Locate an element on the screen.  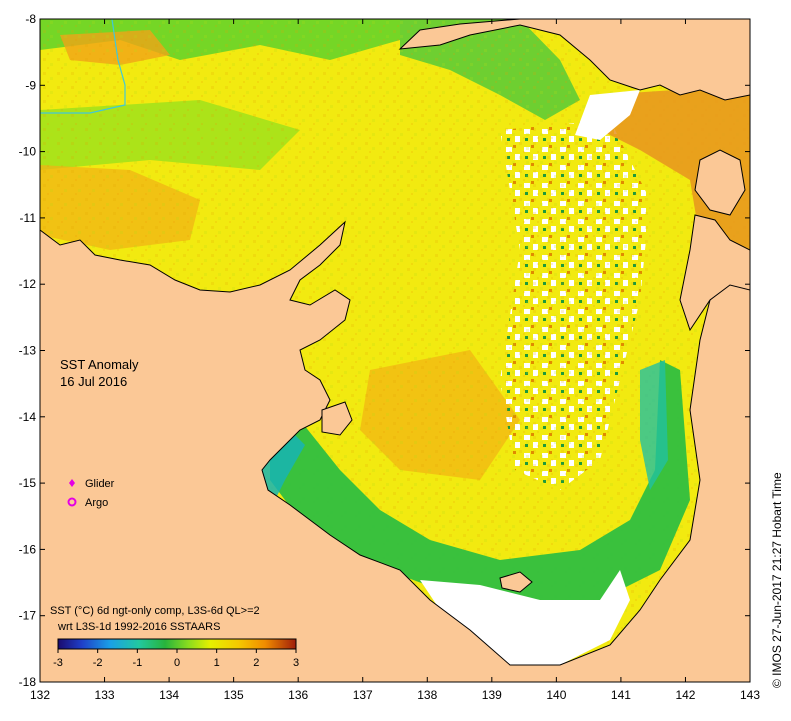
longitude-tick-label: 134 is located at coordinates (169, 695).